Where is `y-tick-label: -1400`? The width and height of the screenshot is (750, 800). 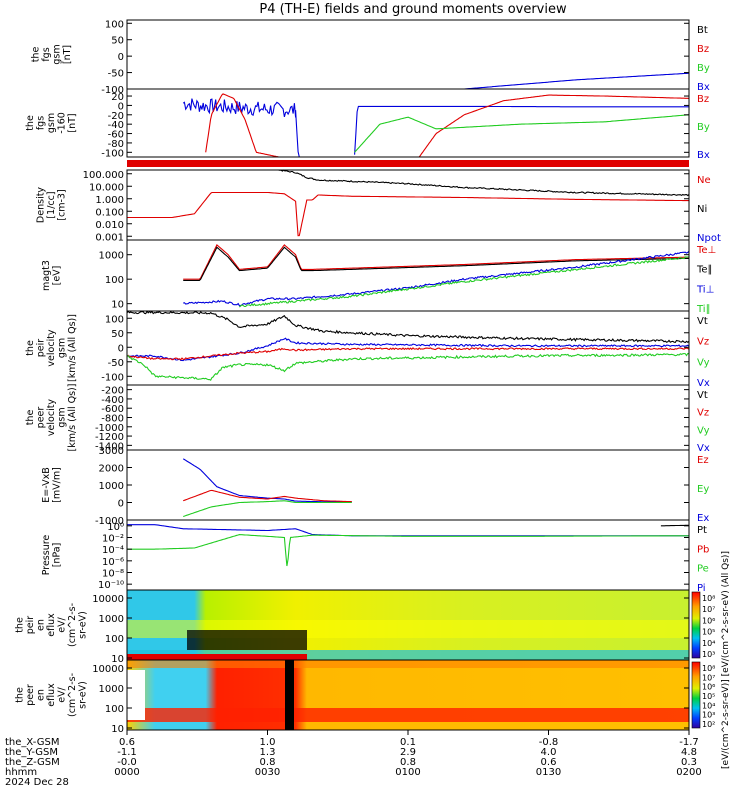 y-tick-label: -1400 is located at coordinates (109, 446).